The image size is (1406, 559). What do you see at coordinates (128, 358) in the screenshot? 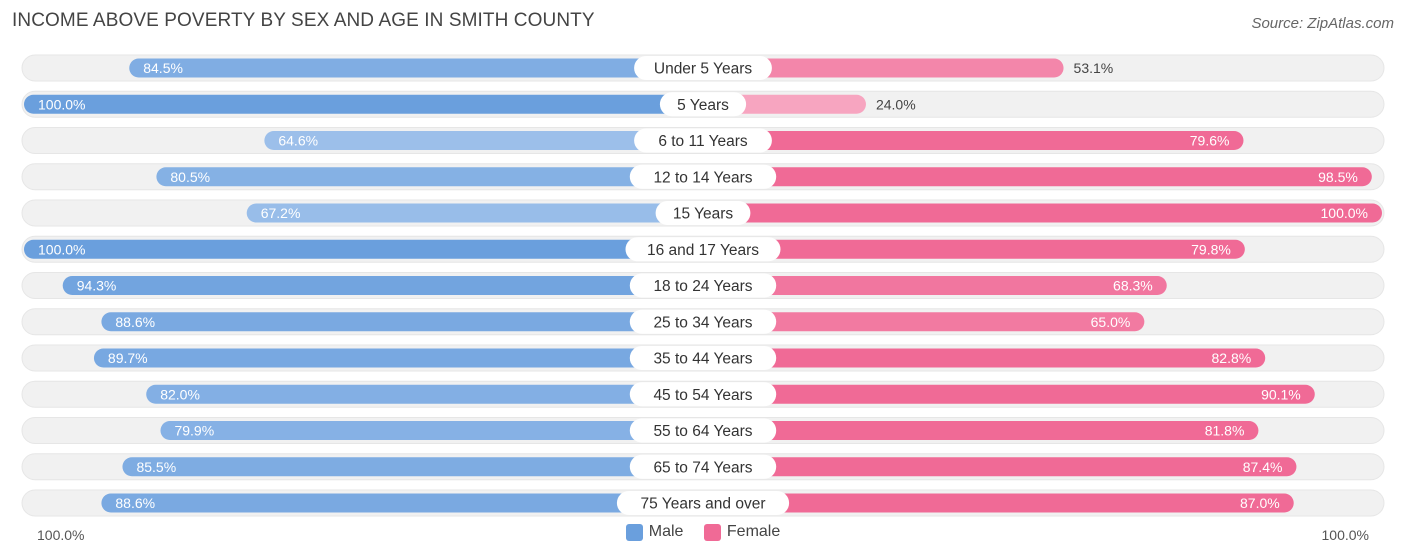
I see `male-value-label: 89.7%` at bounding box center [128, 358].